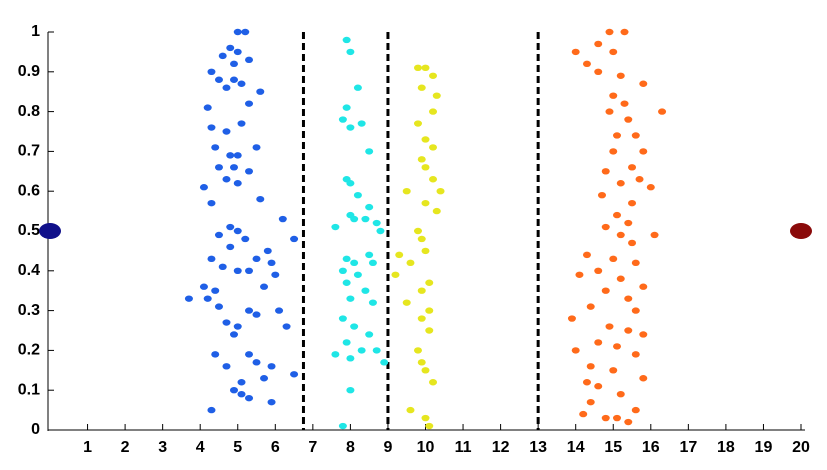 This screenshot has width=827, height=470. What do you see at coordinates (35, 31) in the screenshot?
I see `y-tick-label: 1` at bounding box center [35, 31].